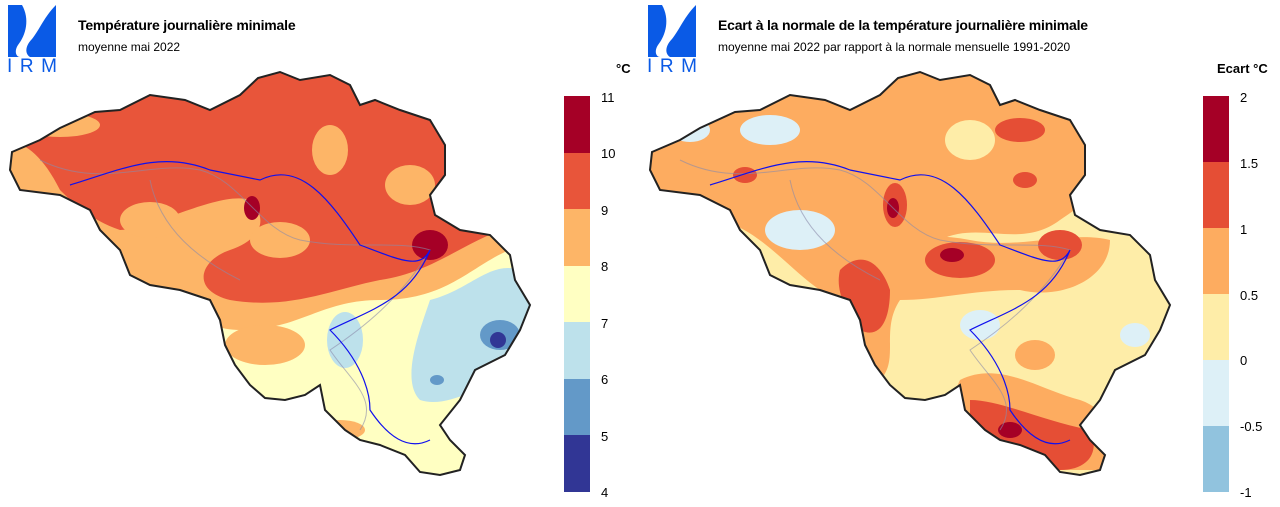 This screenshot has width=1280, height=507. I want to click on map-subtitle: moyenne mai 2022, so click(129, 47).